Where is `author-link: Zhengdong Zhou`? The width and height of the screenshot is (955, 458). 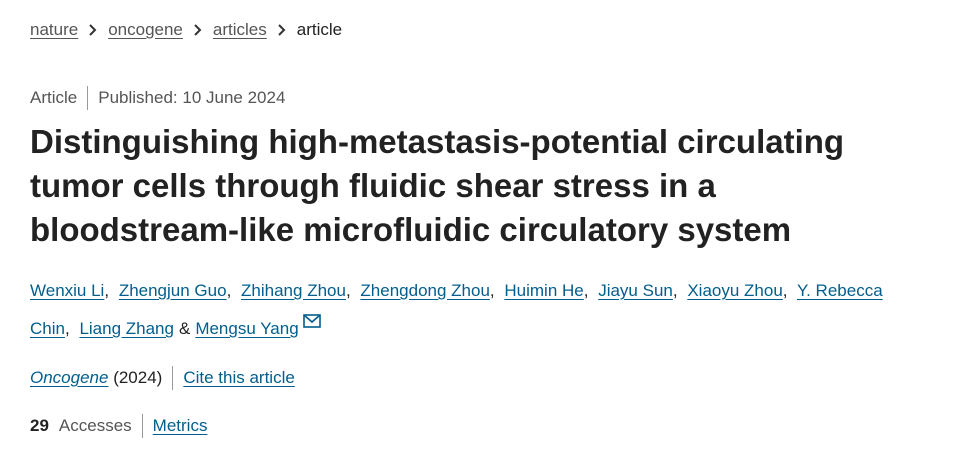
author-link: Zhengdong Zhou is located at coordinates (425, 290).